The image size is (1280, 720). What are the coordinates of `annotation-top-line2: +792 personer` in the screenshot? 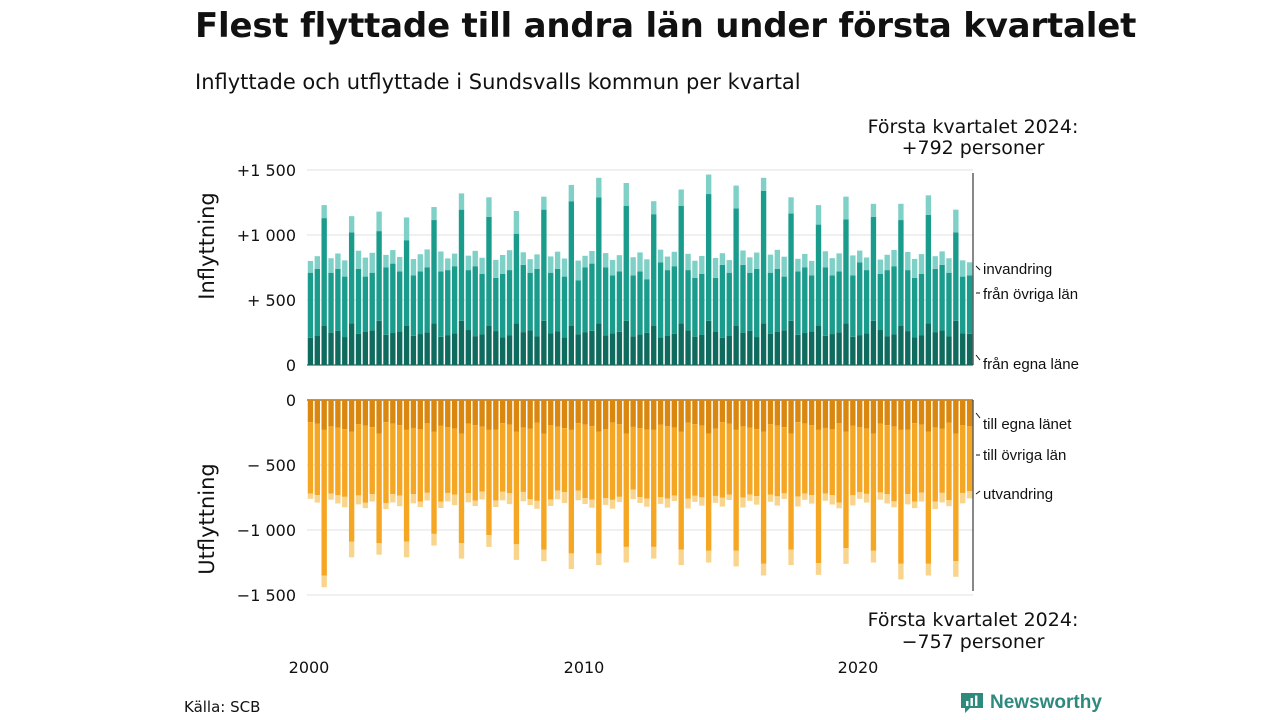 It's located at (973, 148).